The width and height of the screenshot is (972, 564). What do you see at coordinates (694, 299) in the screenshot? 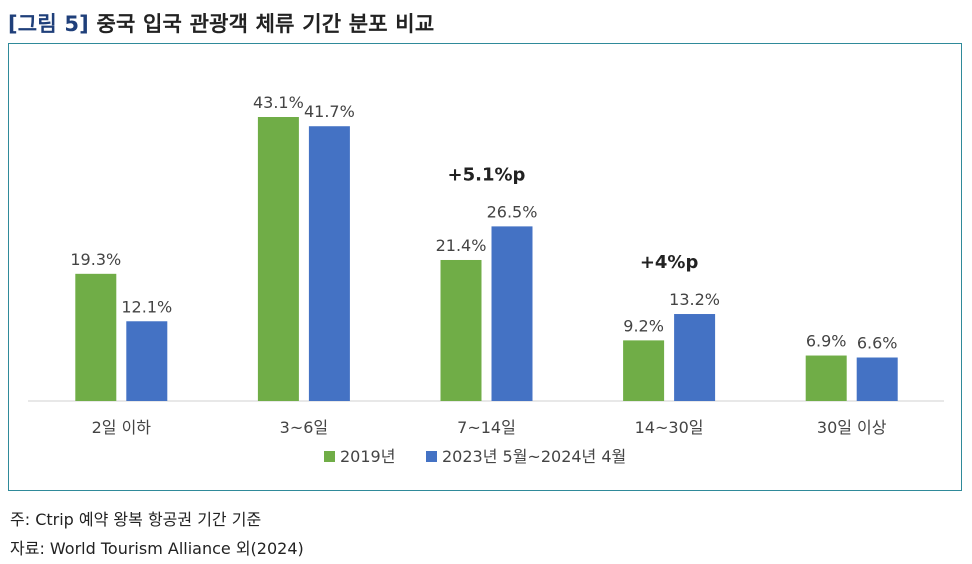
I see `data-label-s2-3: 13.2%` at bounding box center [694, 299].